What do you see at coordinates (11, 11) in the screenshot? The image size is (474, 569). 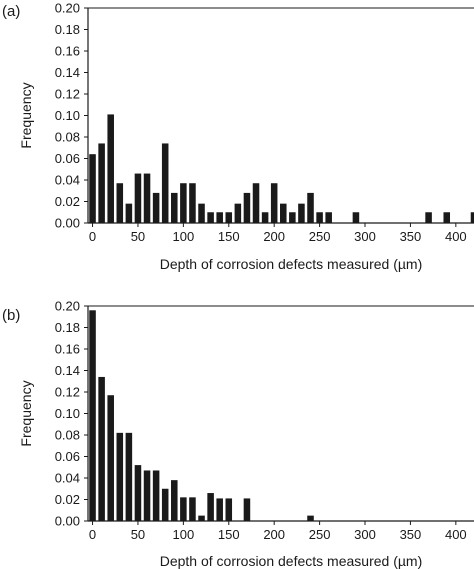 I see `panel-label-a: (a)` at bounding box center [11, 11].